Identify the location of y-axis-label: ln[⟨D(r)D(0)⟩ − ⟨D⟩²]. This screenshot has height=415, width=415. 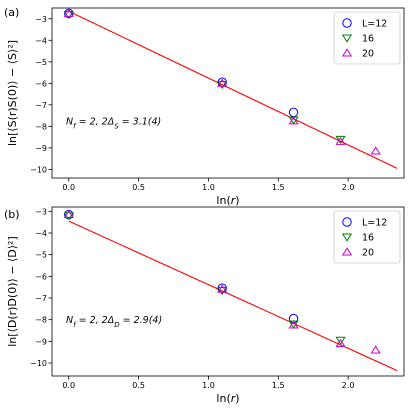
(12, 291).